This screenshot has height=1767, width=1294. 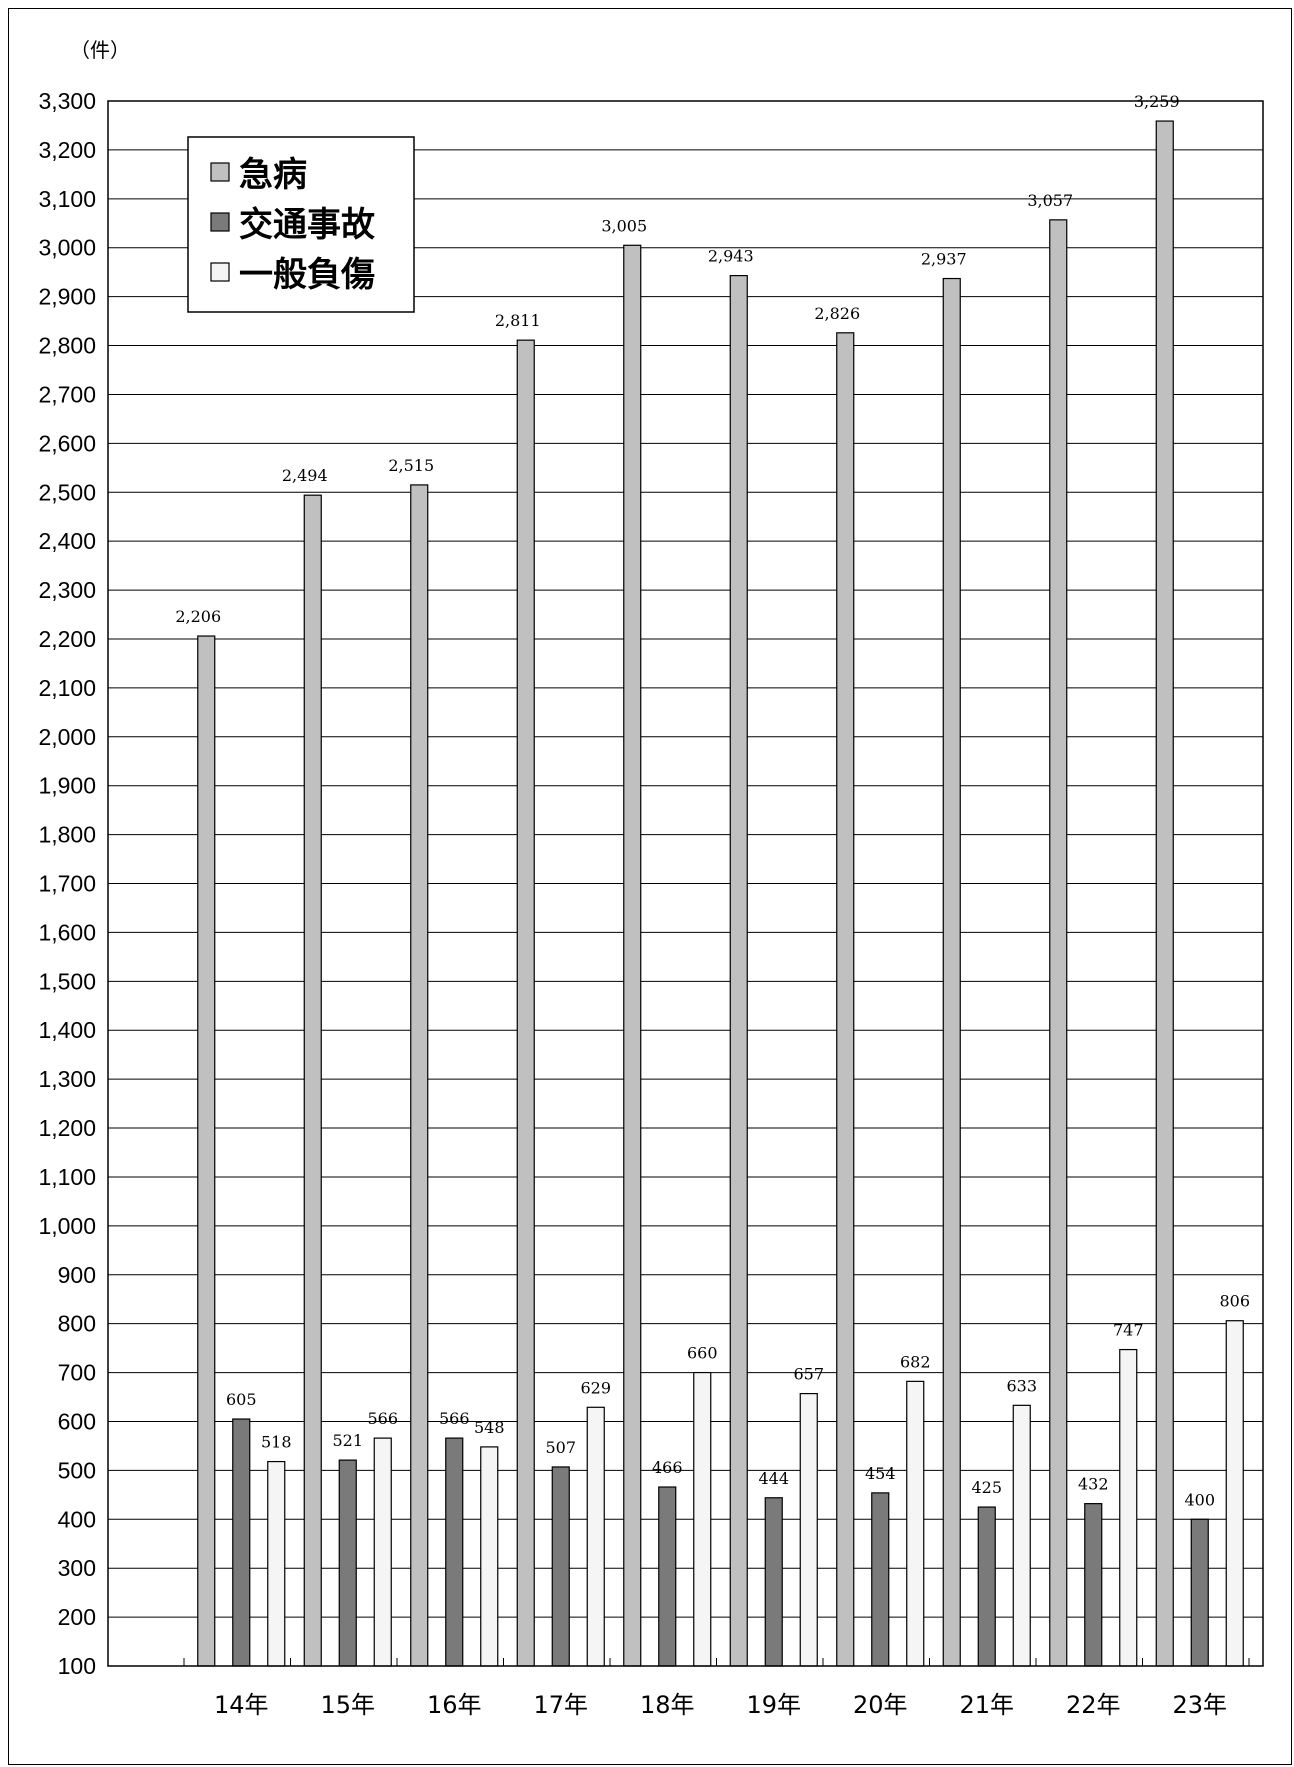 What do you see at coordinates (1021, 1385) in the screenshot?
I see `data-label: 633` at bounding box center [1021, 1385].